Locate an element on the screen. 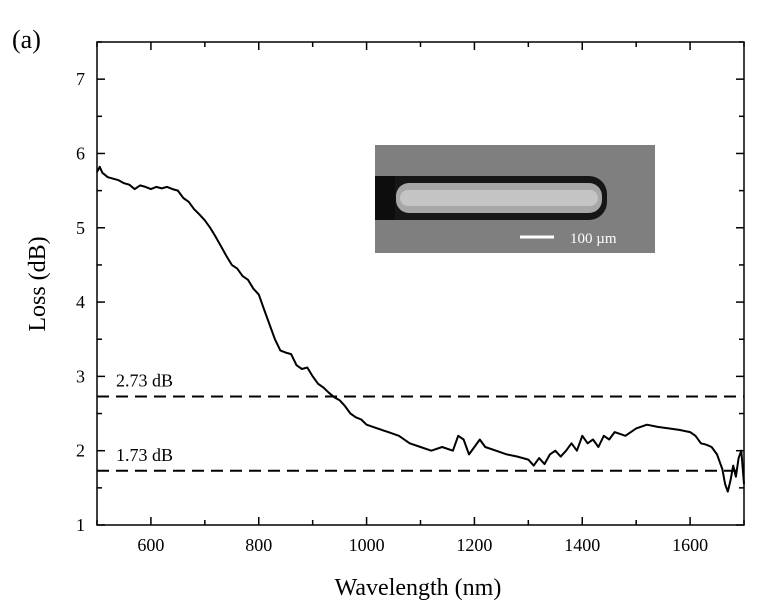  reference-line-label: 1.73 dB is located at coordinates (144, 455).